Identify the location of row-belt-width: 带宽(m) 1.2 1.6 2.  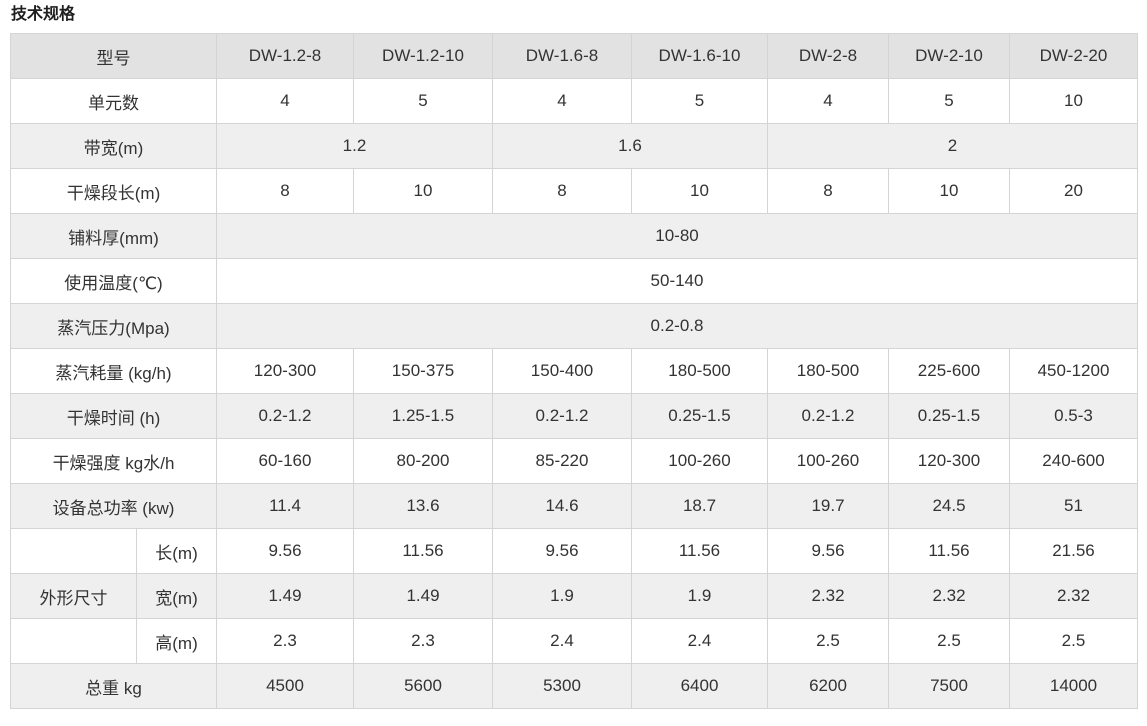
(574, 146).